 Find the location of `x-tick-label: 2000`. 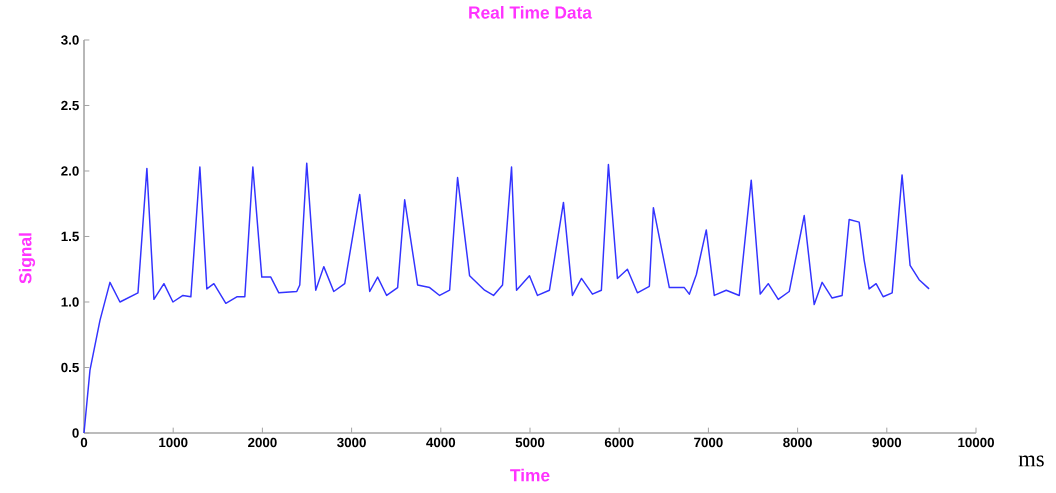

x-tick-label: 2000 is located at coordinates (262, 442).